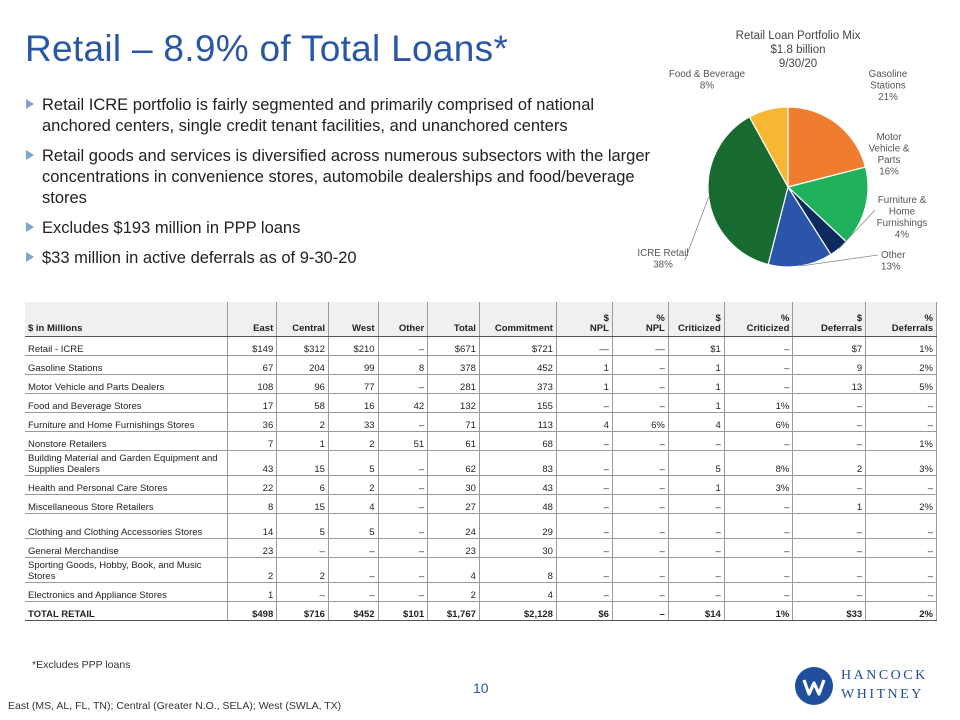 The image size is (960, 720). I want to click on footnote: *Excludes PPP loans, so click(81, 665).